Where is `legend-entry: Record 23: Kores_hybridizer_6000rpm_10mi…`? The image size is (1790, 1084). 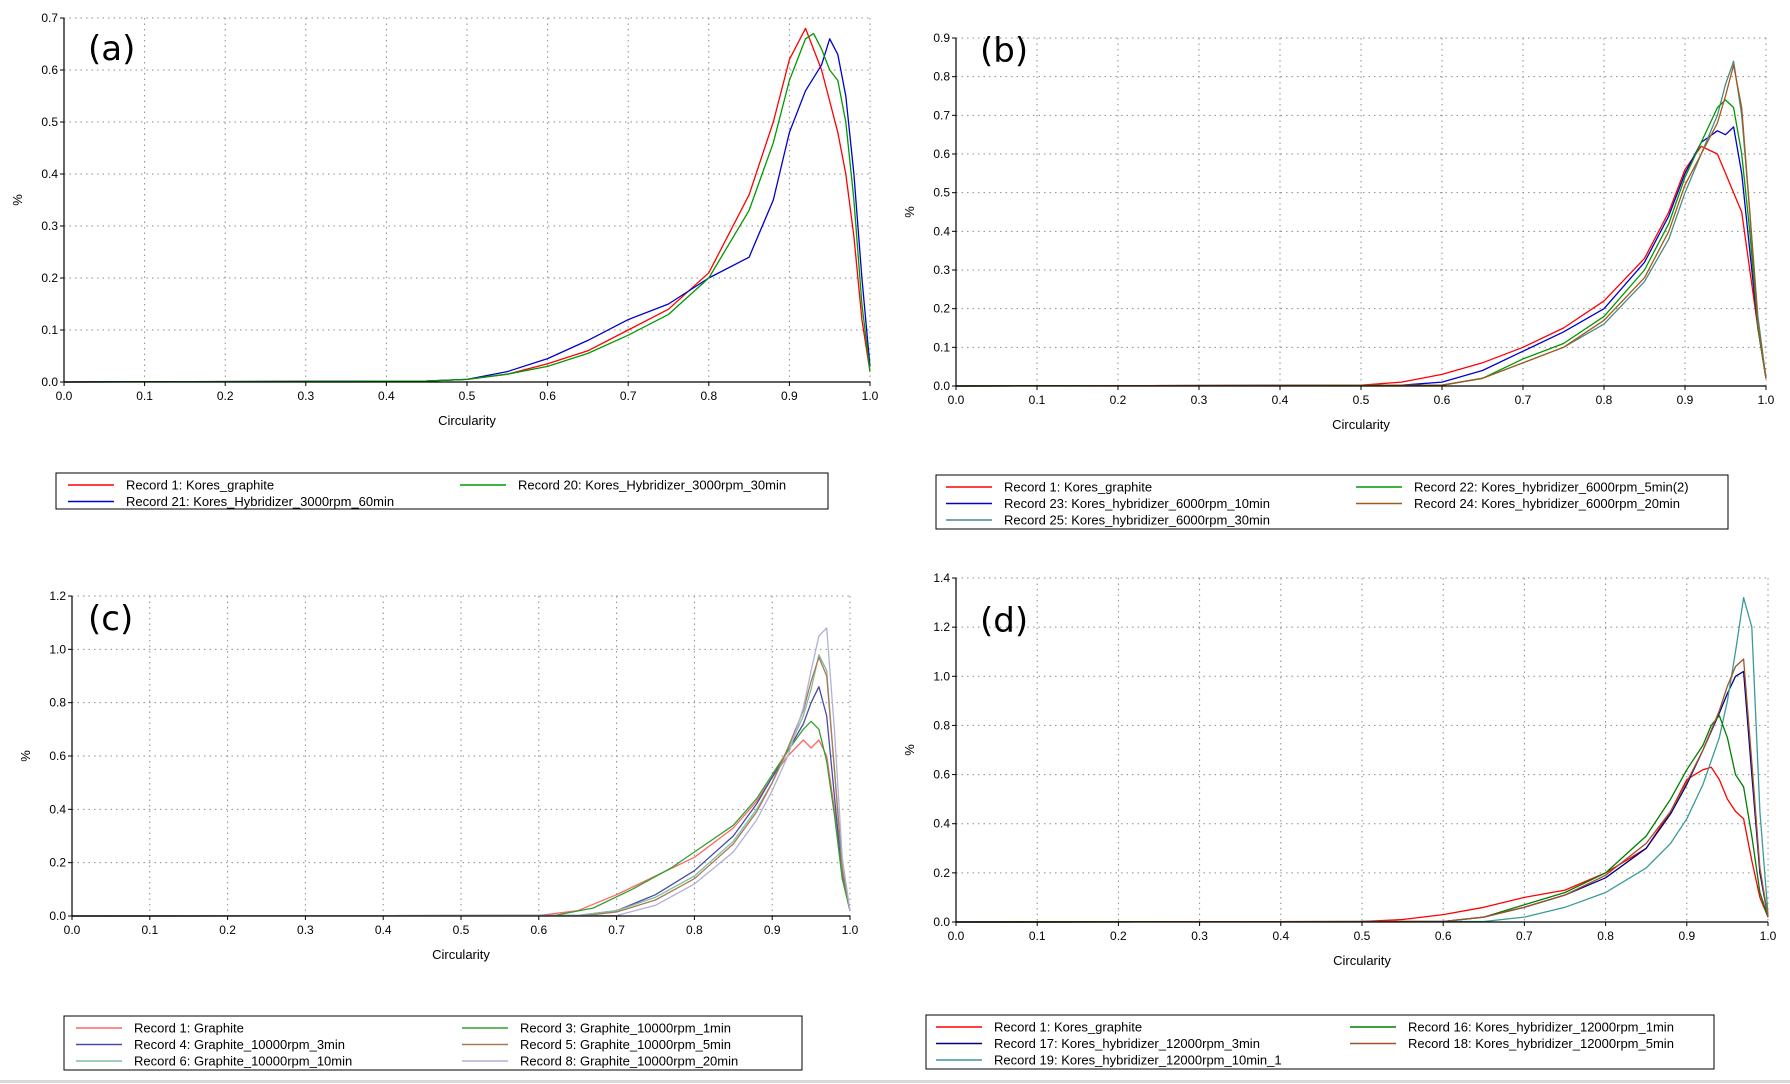 legend-entry: Record 23: Kores_hybridizer_6000rpm_10mi… is located at coordinates (1137, 503).